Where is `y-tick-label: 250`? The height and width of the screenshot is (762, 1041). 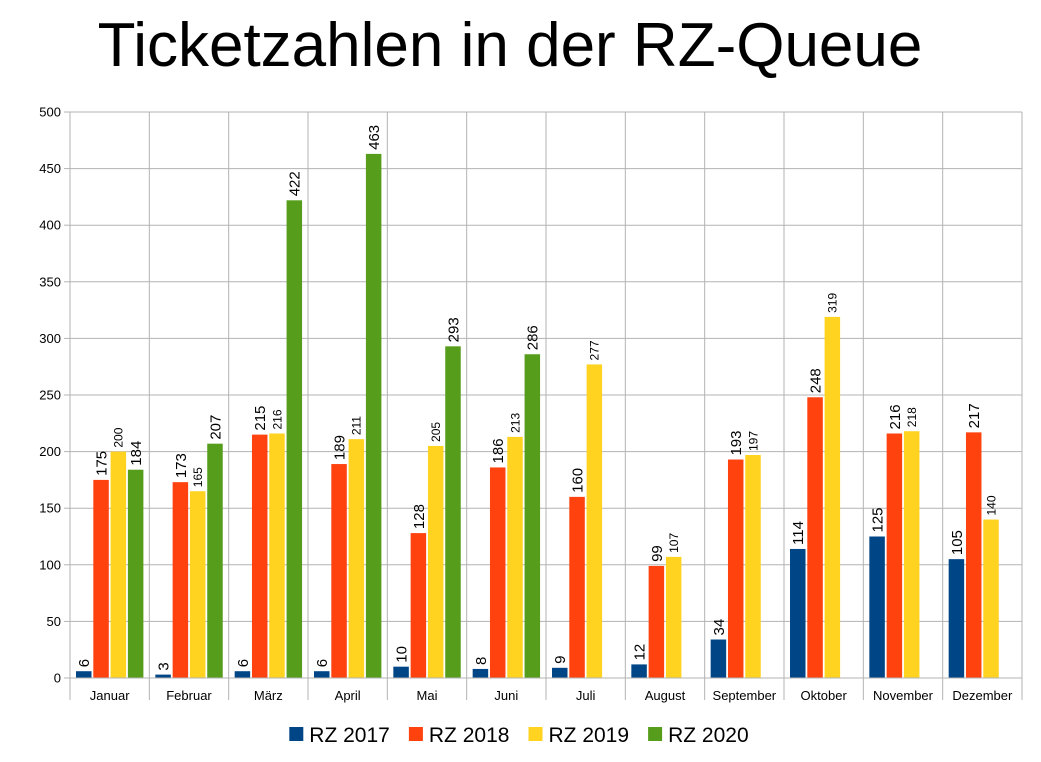
y-tick-label: 250 is located at coordinates (50, 395).